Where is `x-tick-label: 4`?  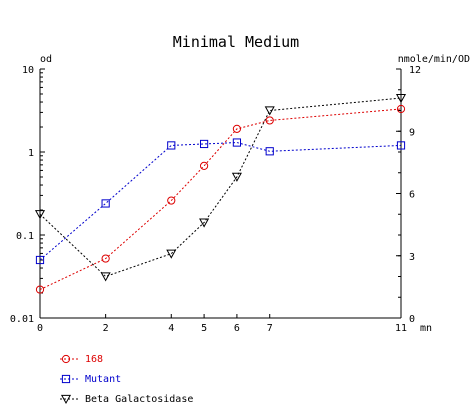 x-tick-label: 4 is located at coordinates (171, 328).